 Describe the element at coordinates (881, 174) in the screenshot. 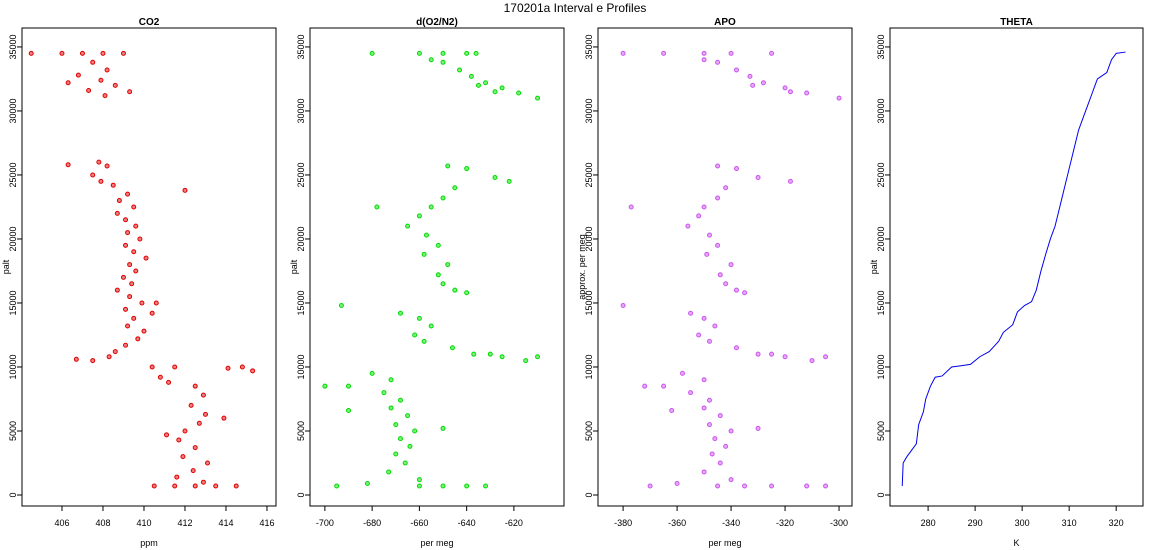

I see `y-tick-label: 25000` at that location.